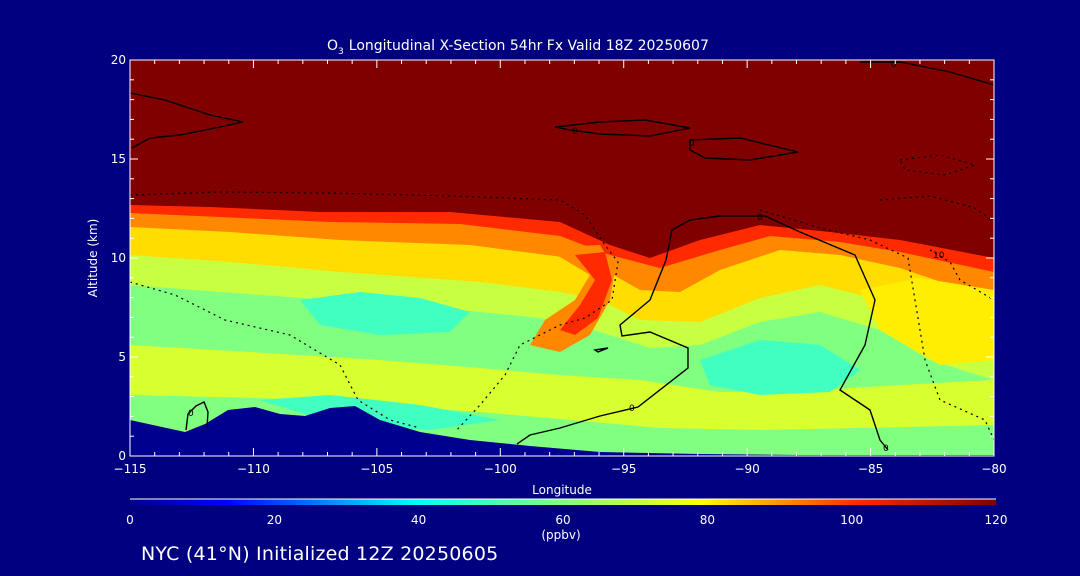  I want to click on colorbar-unit-label: (ppbv), so click(560, 535).